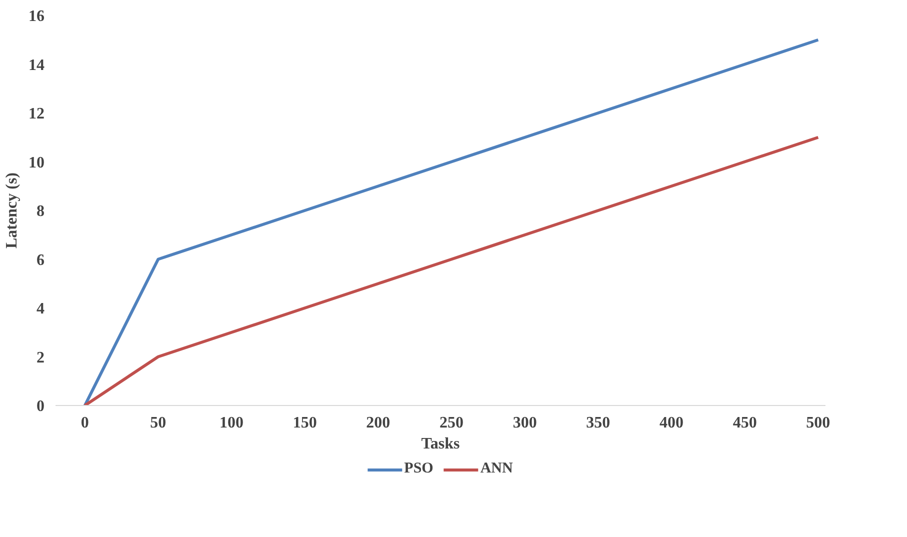 The image size is (907, 537). Describe the element at coordinates (40, 357) in the screenshot. I see `y-tick-label: 2` at that location.